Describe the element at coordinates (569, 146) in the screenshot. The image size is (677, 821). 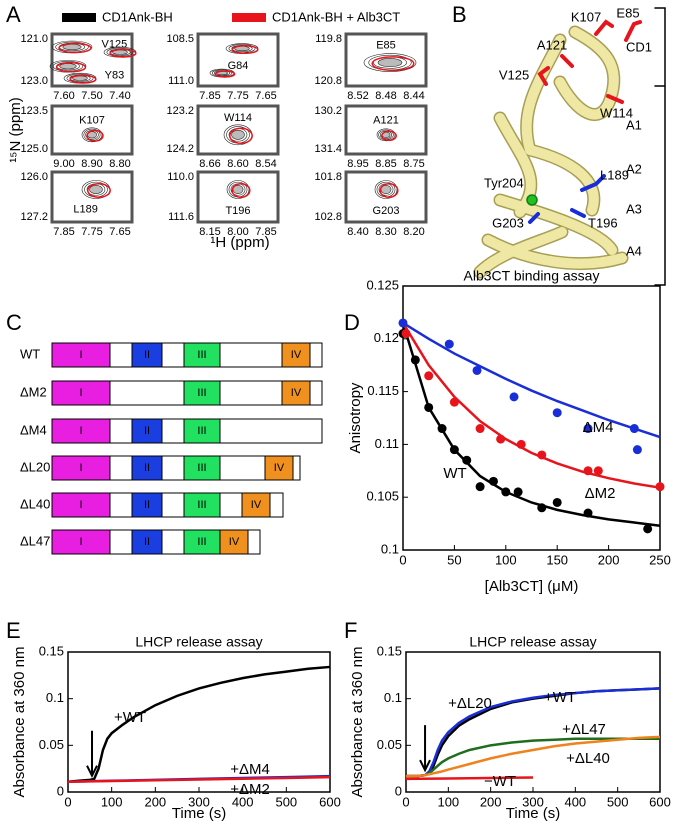
I see `protein-structure` at that location.